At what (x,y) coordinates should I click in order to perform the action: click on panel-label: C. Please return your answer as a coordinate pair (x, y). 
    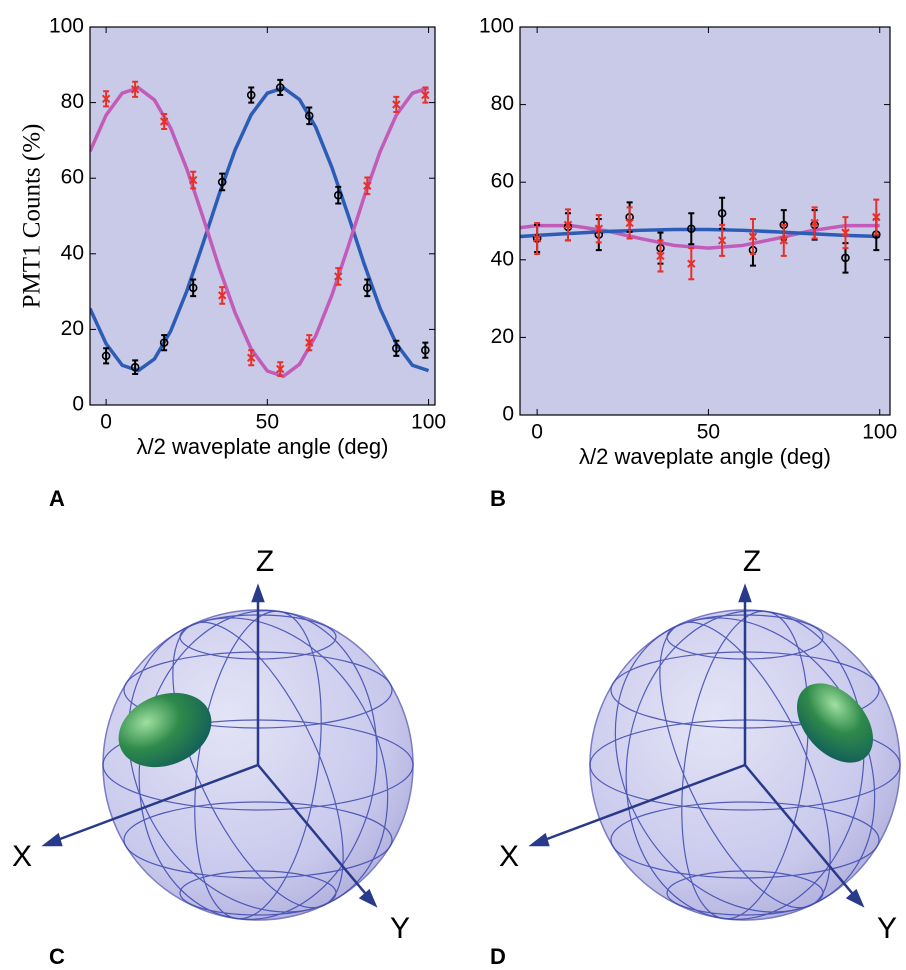
    Looking at the image, I should click on (57, 956).